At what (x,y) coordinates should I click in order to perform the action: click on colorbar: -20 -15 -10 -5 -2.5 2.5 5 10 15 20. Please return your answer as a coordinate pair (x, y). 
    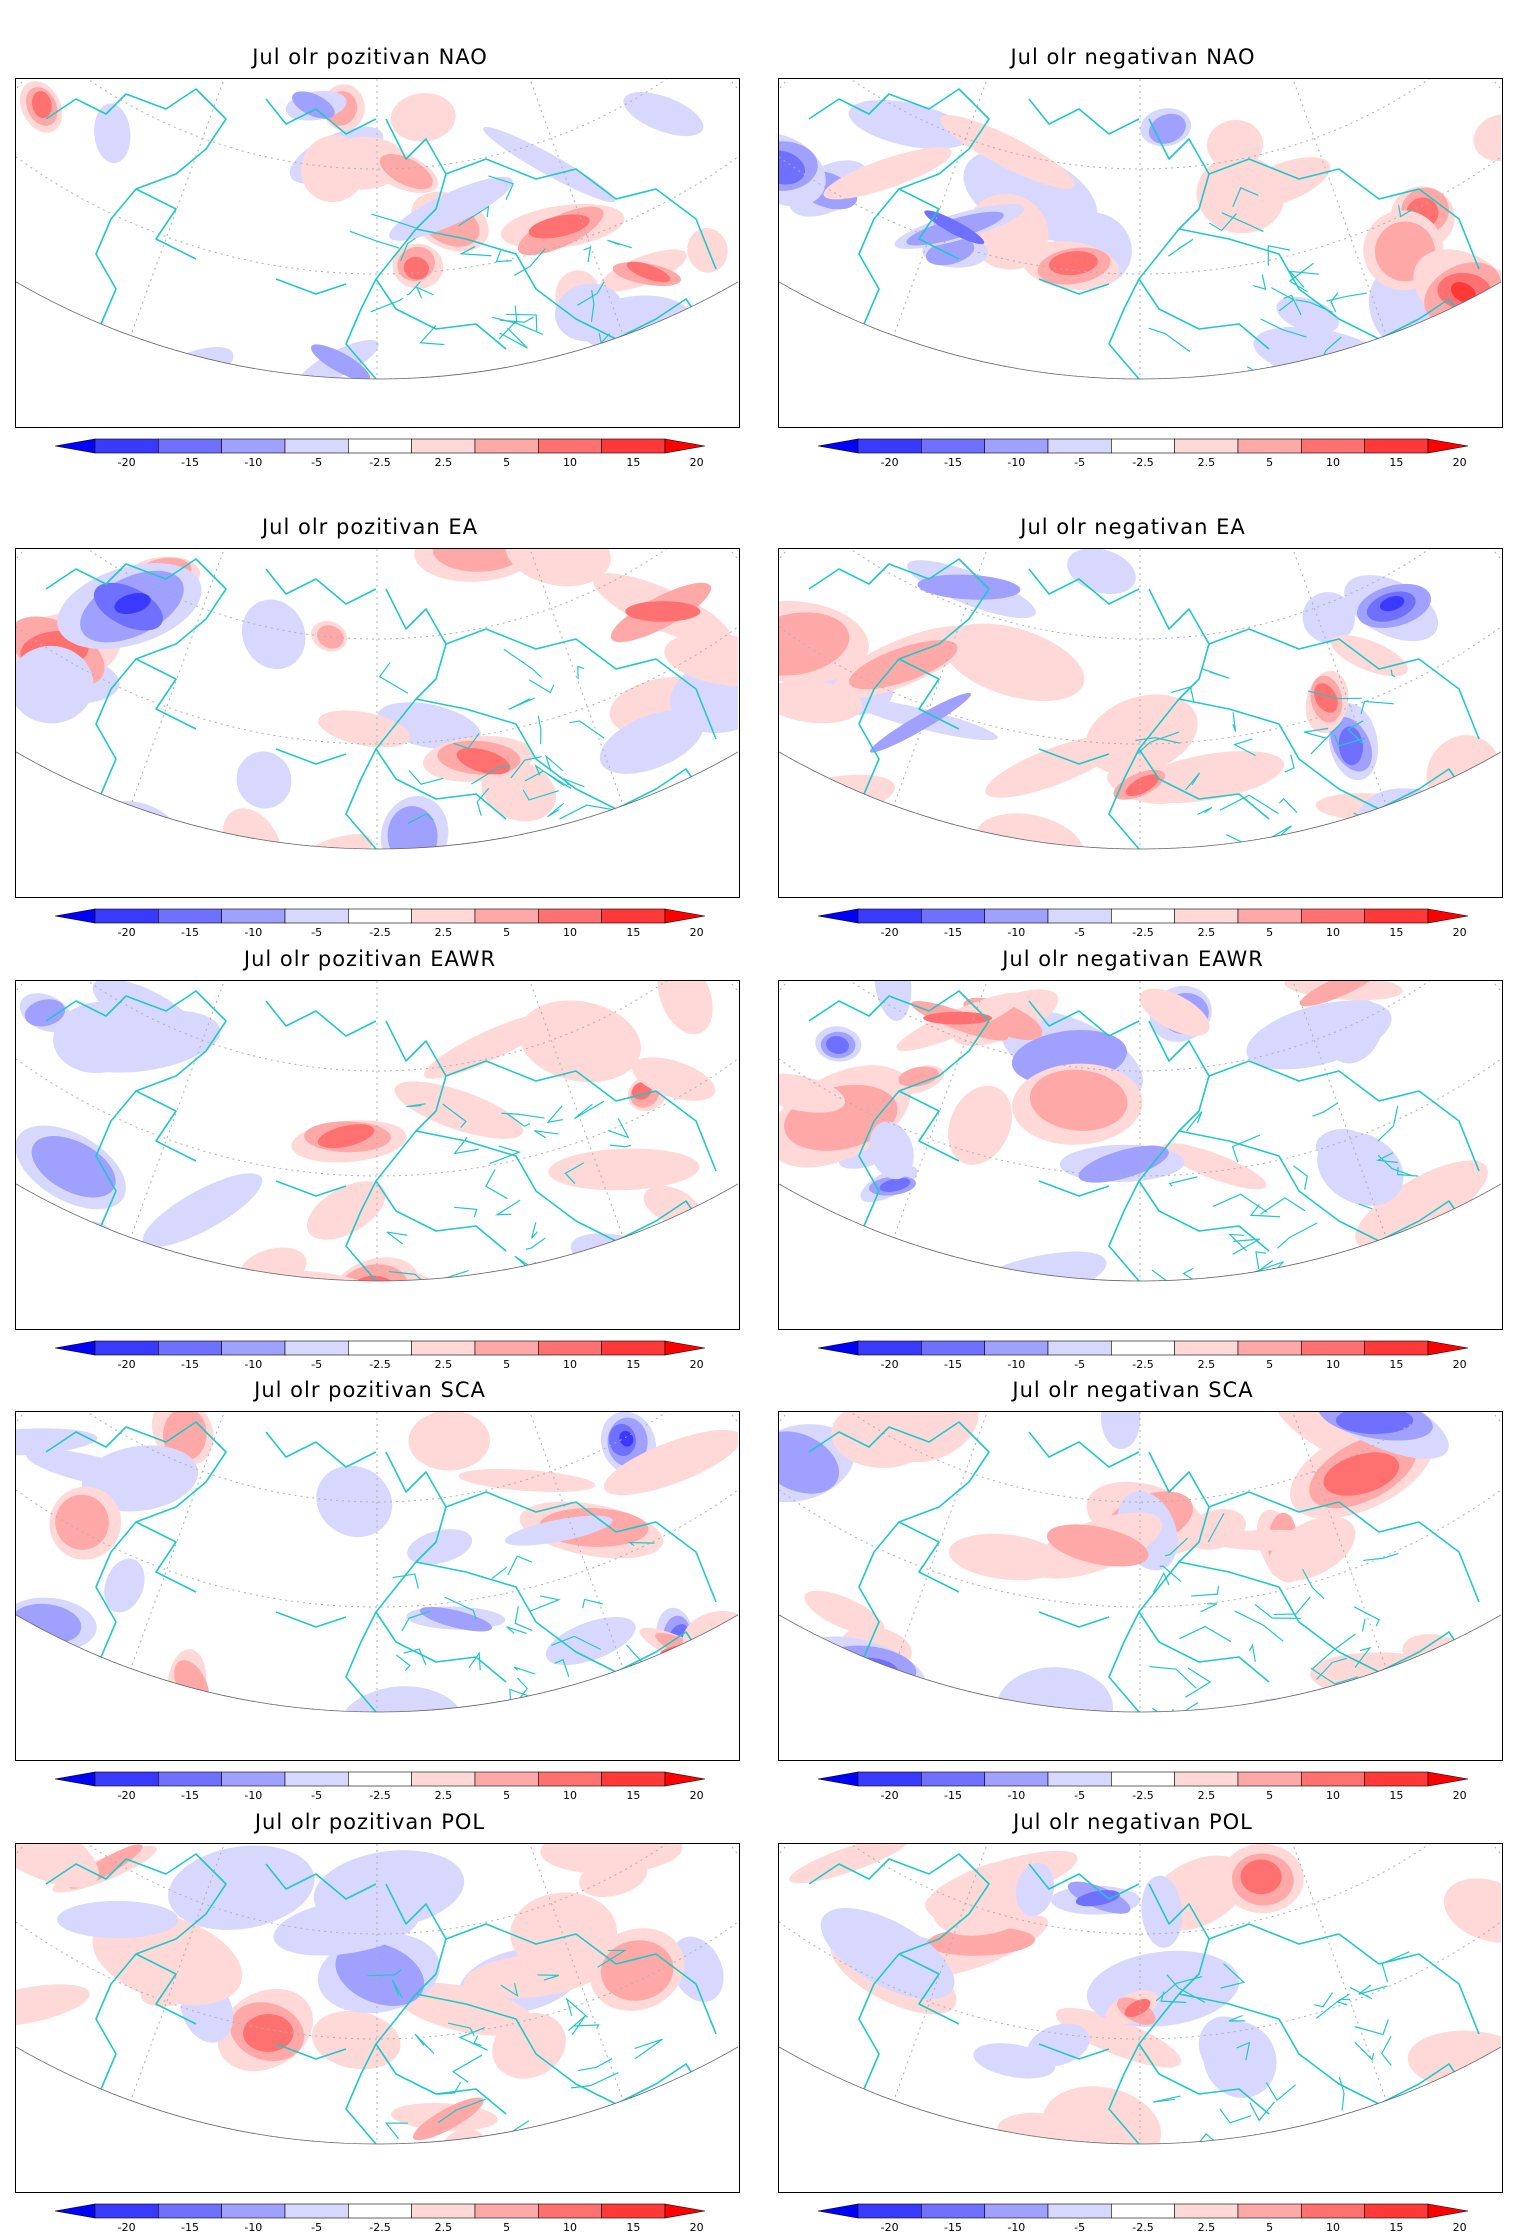
    Looking at the image, I should click on (380, 921).